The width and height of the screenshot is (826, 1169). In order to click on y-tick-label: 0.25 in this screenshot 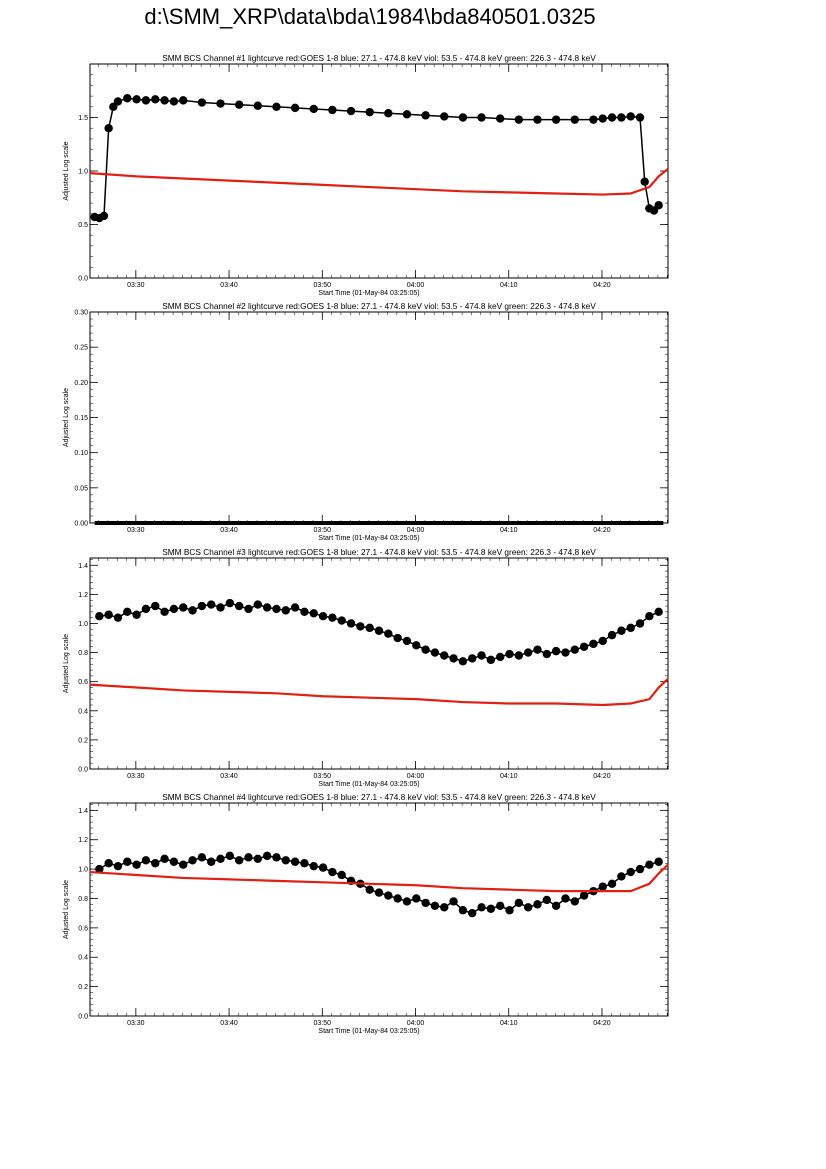, I will do `click(81, 348)`.